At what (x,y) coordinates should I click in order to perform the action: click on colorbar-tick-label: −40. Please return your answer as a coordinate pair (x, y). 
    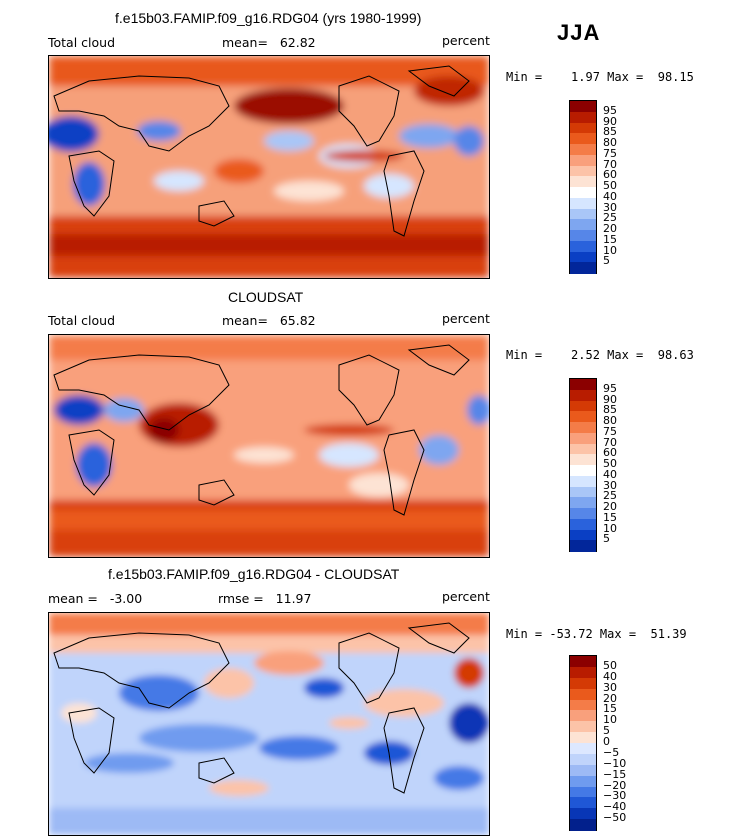
    Looking at the image, I should click on (615, 807).